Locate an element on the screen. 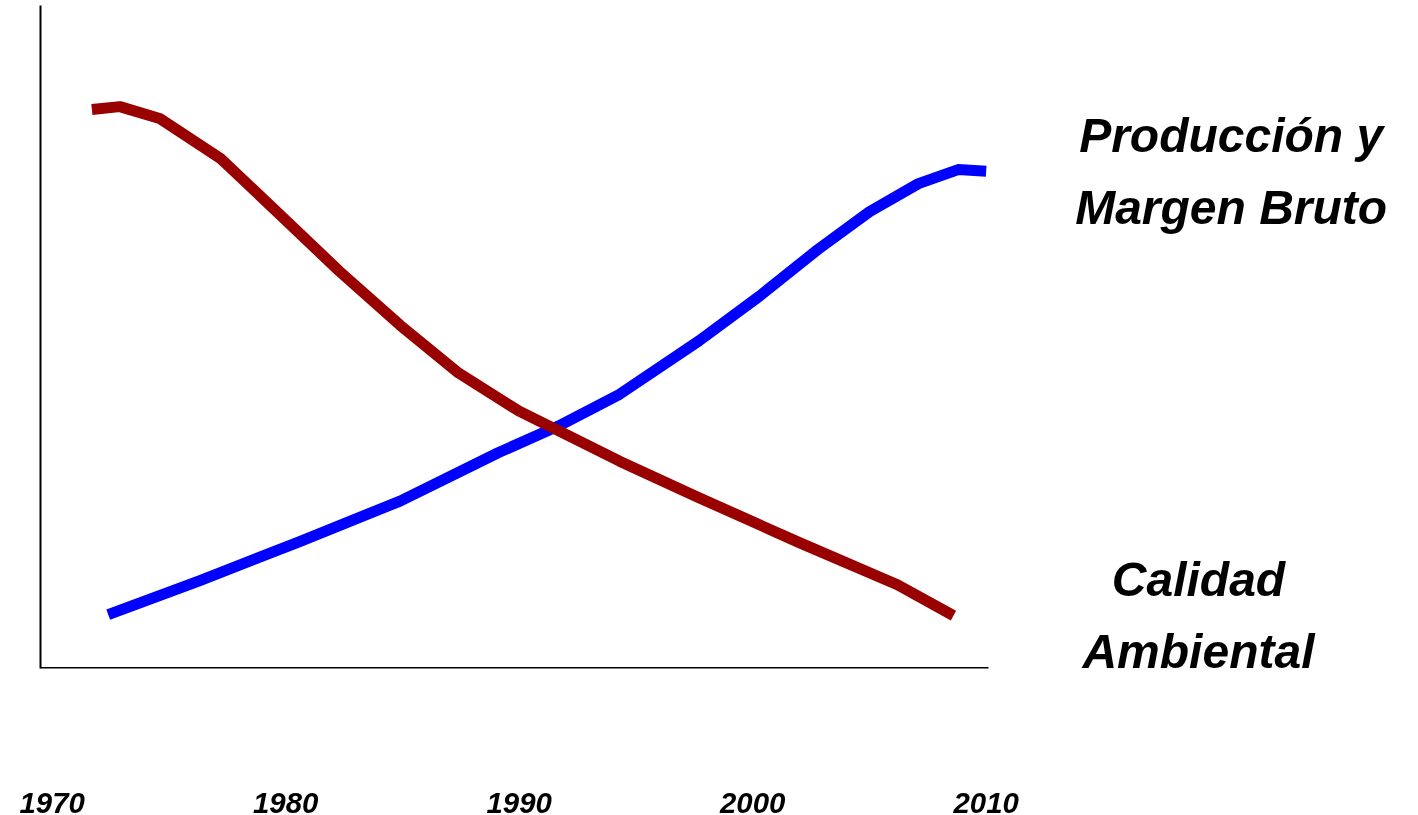  x-tick-label: 1980 is located at coordinates (286, 800).